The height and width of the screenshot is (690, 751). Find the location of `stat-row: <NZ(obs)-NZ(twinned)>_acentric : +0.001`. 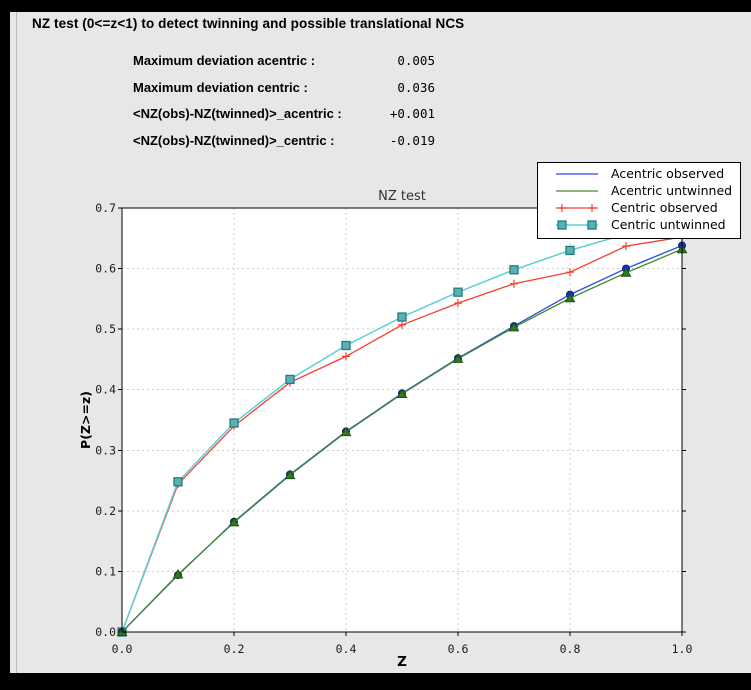

stat-row: <NZ(obs)-NZ(twinned)>_acentric : +0.001 is located at coordinates (284, 114).